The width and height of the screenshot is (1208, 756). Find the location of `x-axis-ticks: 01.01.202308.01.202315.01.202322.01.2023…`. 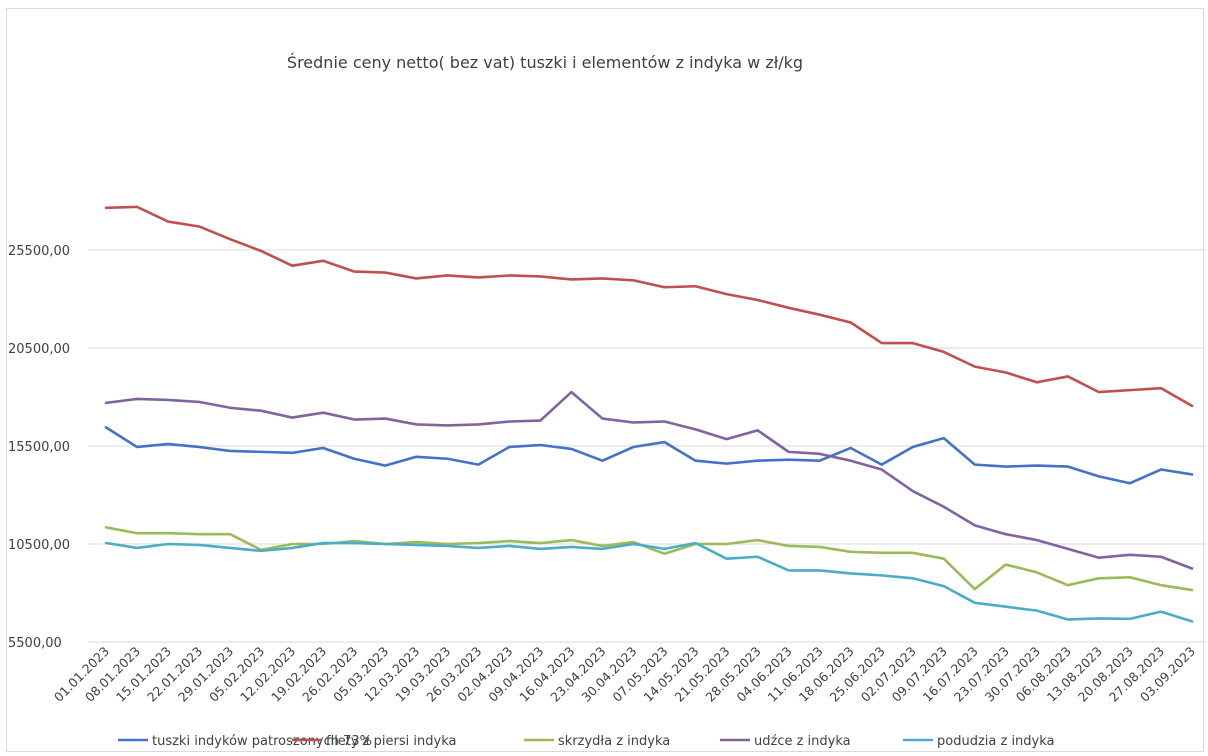

x-axis-ticks: 01.01.202308.01.202315.01.202322.01.2023… is located at coordinates (624, 674).